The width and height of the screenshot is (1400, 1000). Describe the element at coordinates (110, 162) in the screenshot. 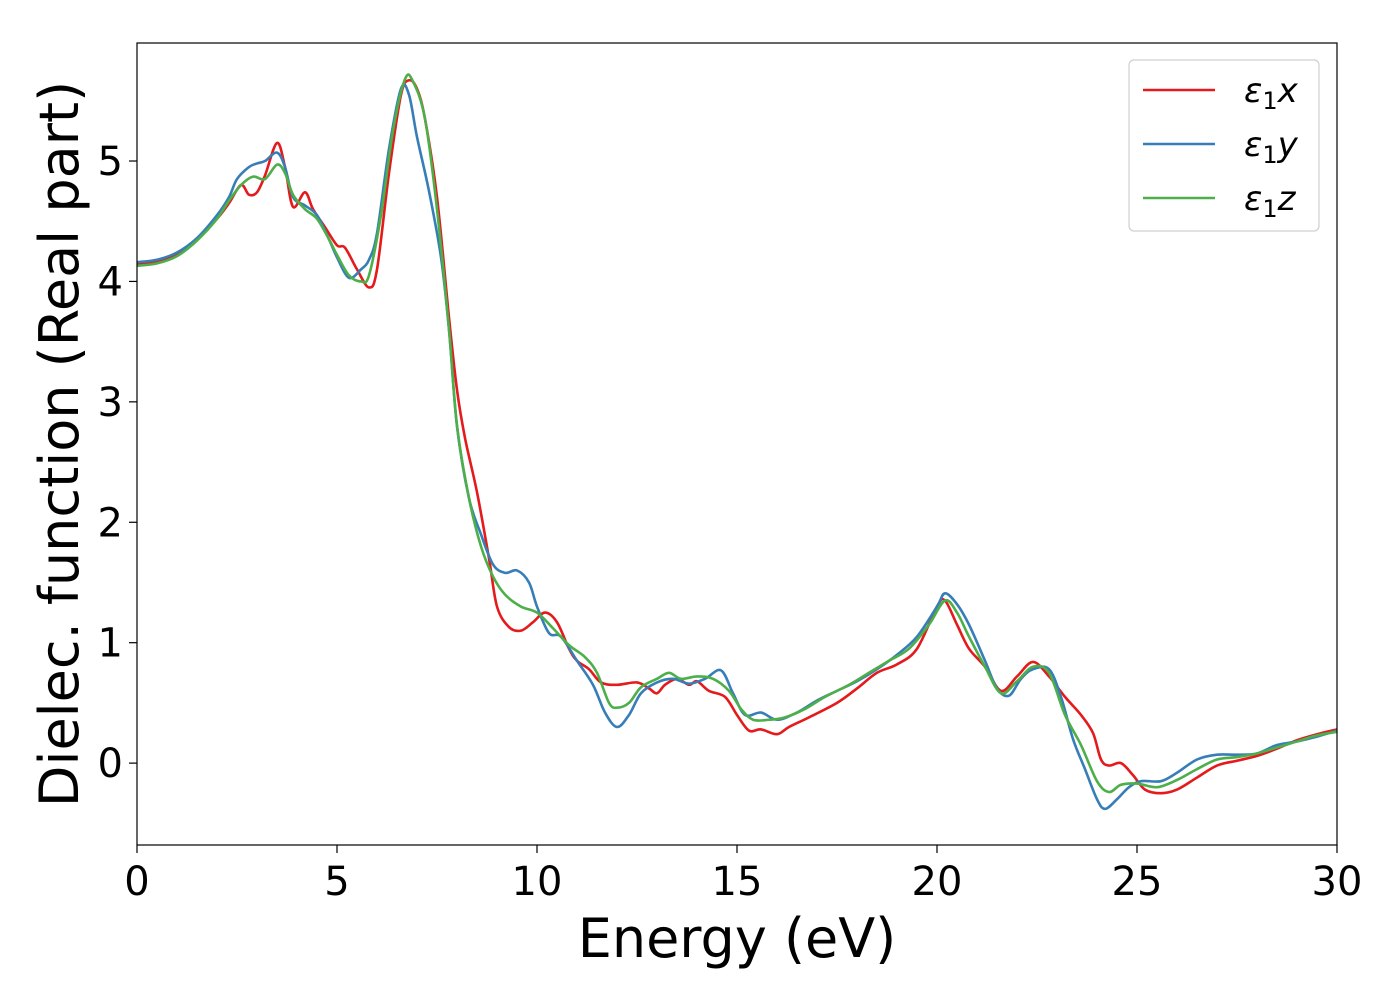

I see `y-tick-label: 5` at that location.